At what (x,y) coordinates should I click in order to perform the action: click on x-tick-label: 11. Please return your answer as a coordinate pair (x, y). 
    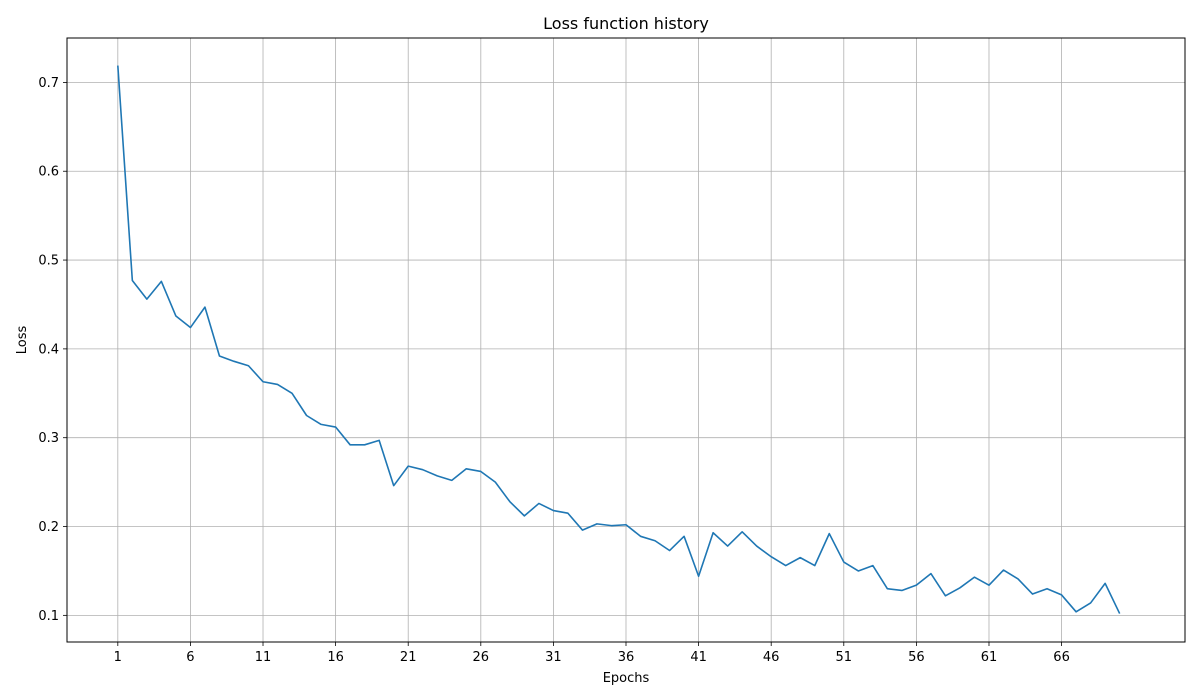
    Looking at the image, I should click on (263, 657).